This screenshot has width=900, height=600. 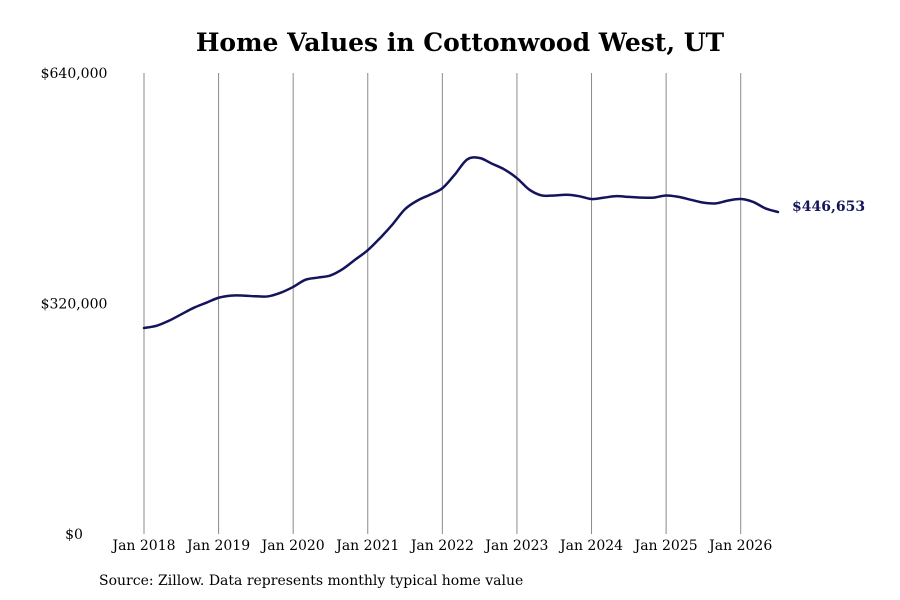 I want to click on x-tick-label-2023: Jan 2023, so click(x=515, y=546).